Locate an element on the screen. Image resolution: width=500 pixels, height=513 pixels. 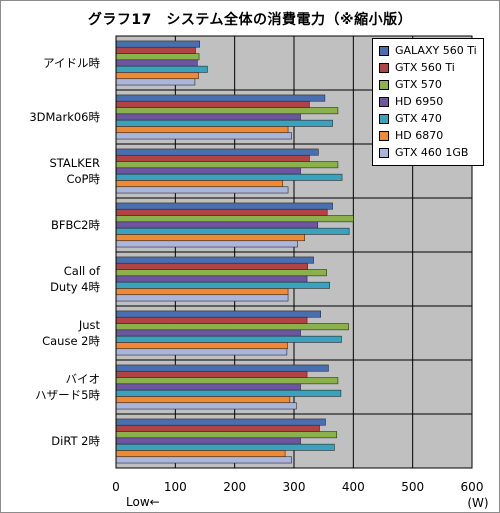
x-tick-label: 0 is located at coordinates (116, 487).